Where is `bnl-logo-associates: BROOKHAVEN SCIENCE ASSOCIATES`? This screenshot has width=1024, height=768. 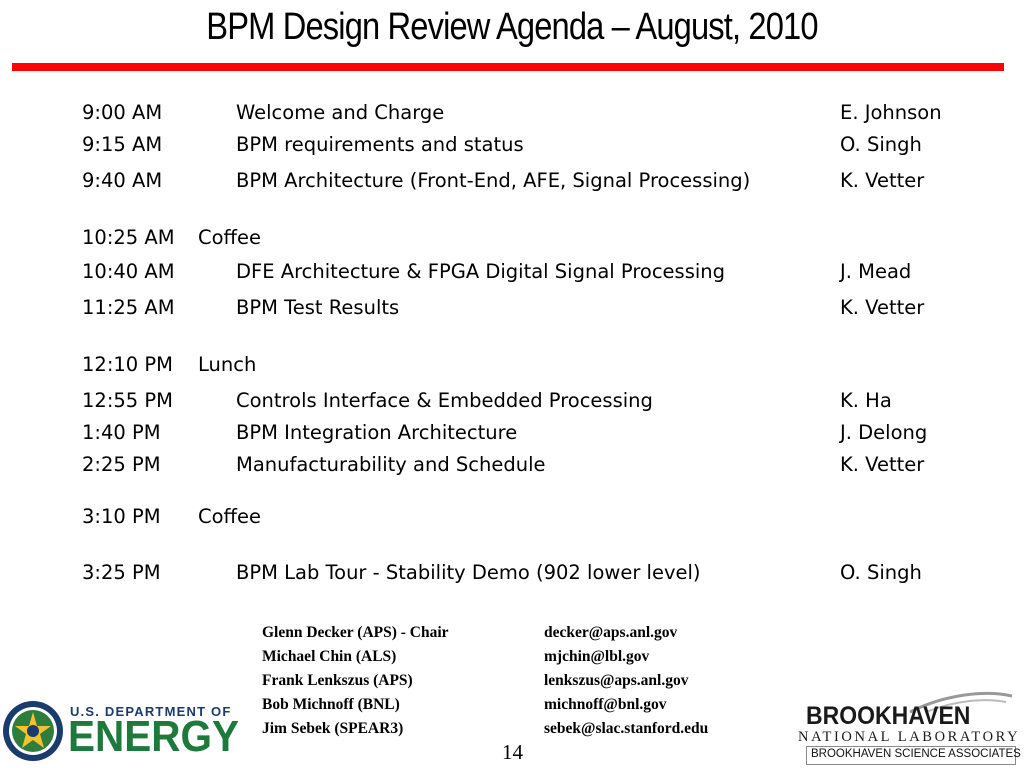 bnl-logo-associates: BROOKHAVEN SCIENCE ASSOCIATES is located at coordinates (916, 754).